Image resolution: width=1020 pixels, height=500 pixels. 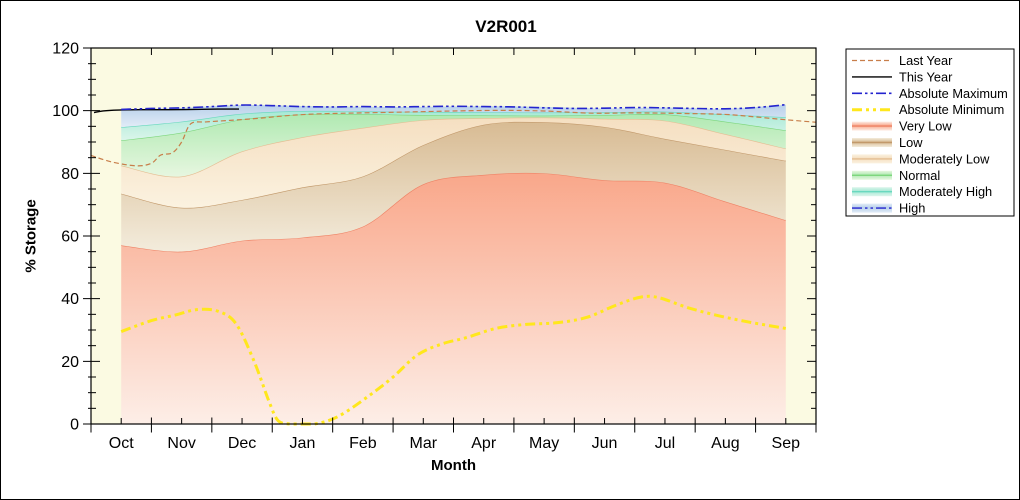 What do you see at coordinates (303, 443) in the screenshot?
I see `x-tick-label: Jan` at bounding box center [303, 443].